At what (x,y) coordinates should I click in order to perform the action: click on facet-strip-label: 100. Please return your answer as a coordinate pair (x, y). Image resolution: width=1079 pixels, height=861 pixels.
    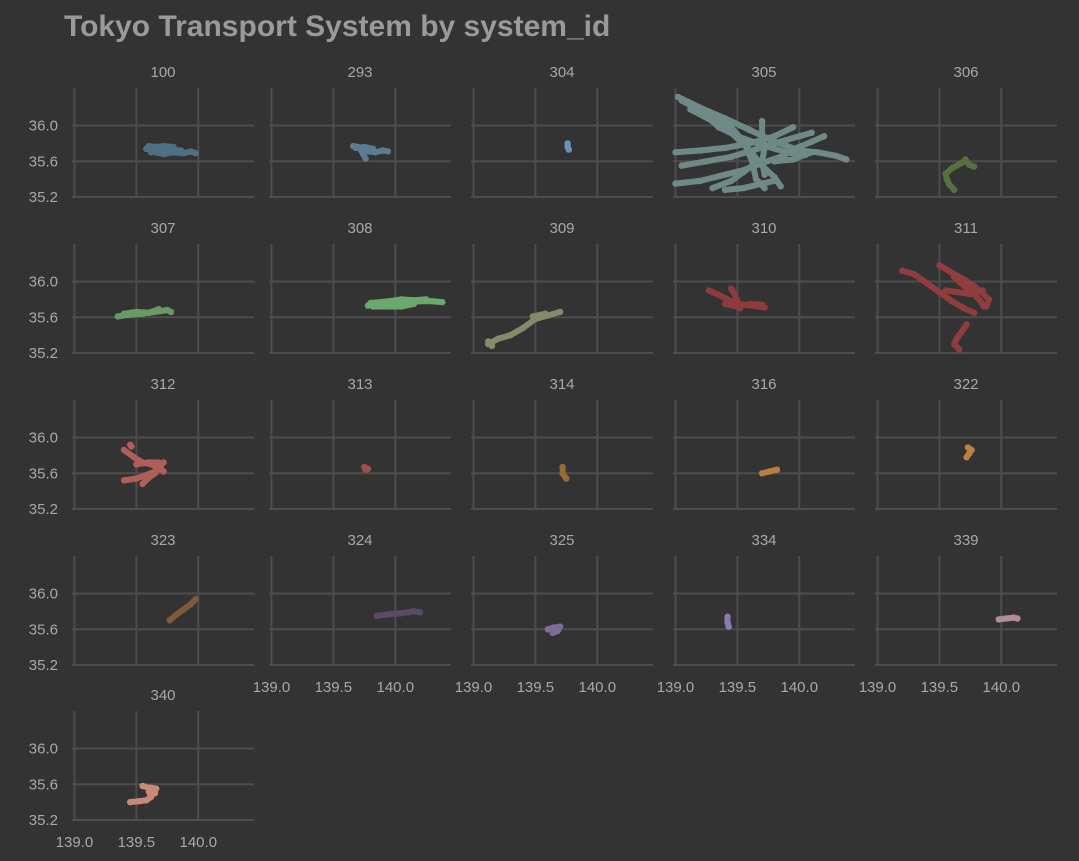
    Looking at the image, I should click on (162, 72).